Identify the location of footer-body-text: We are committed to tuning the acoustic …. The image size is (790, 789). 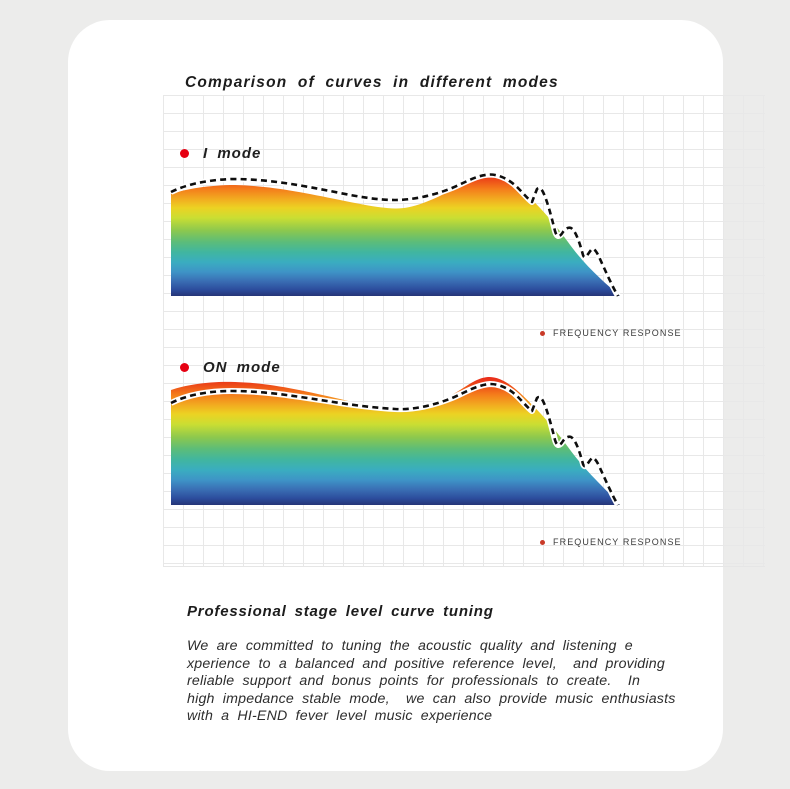
(431, 681).